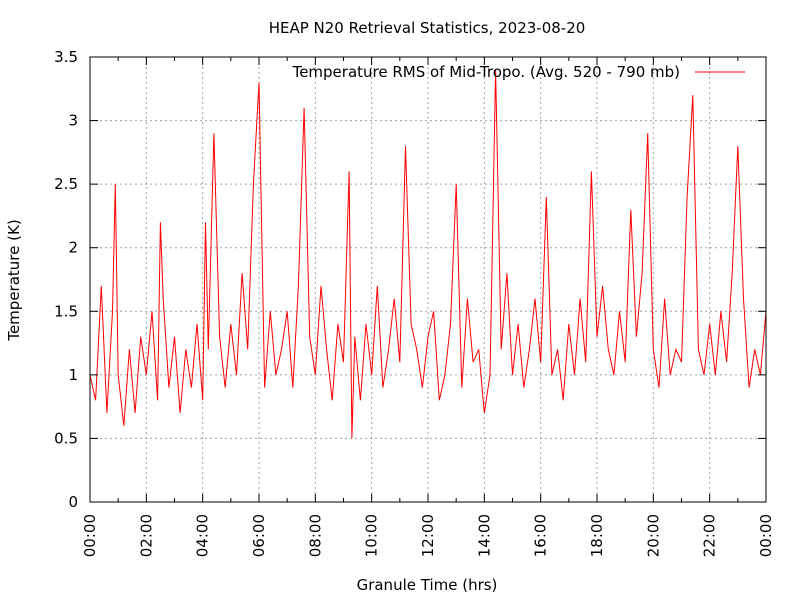 The height and width of the screenshot is (600, 800). Describe the element at coordinates (66, 438) in the screenshot. I see `y-tick-label: 0.5` at that location.